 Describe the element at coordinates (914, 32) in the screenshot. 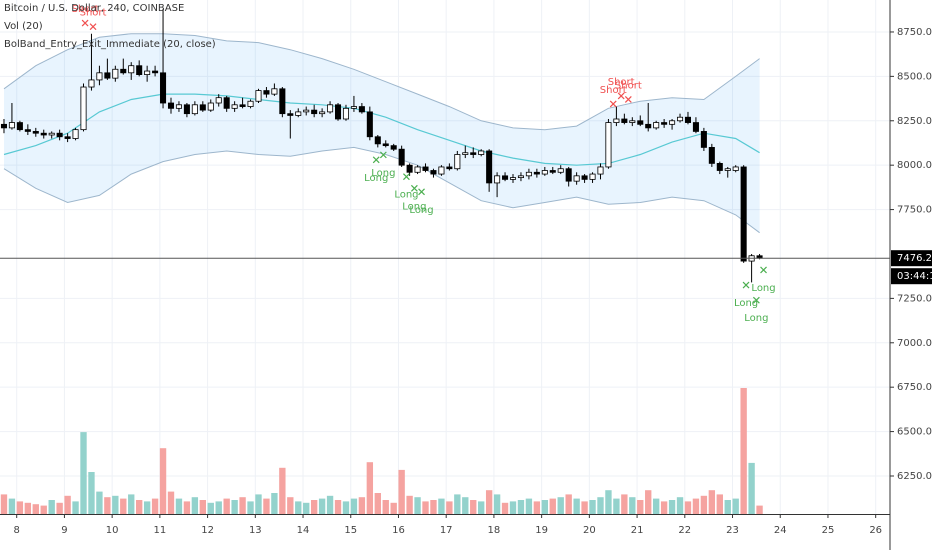

I see `y-tick-label: 8750.00` at that location.